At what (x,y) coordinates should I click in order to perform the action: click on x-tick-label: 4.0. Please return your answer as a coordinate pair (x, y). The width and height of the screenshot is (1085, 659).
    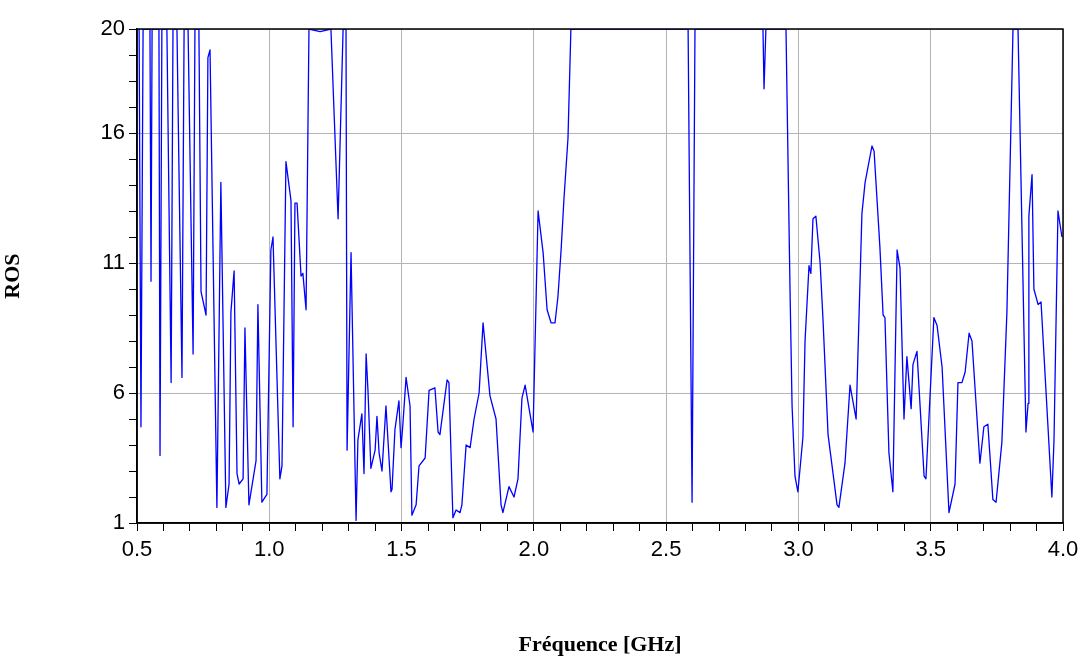
    Looking at the image, I should click on (1063, 549).